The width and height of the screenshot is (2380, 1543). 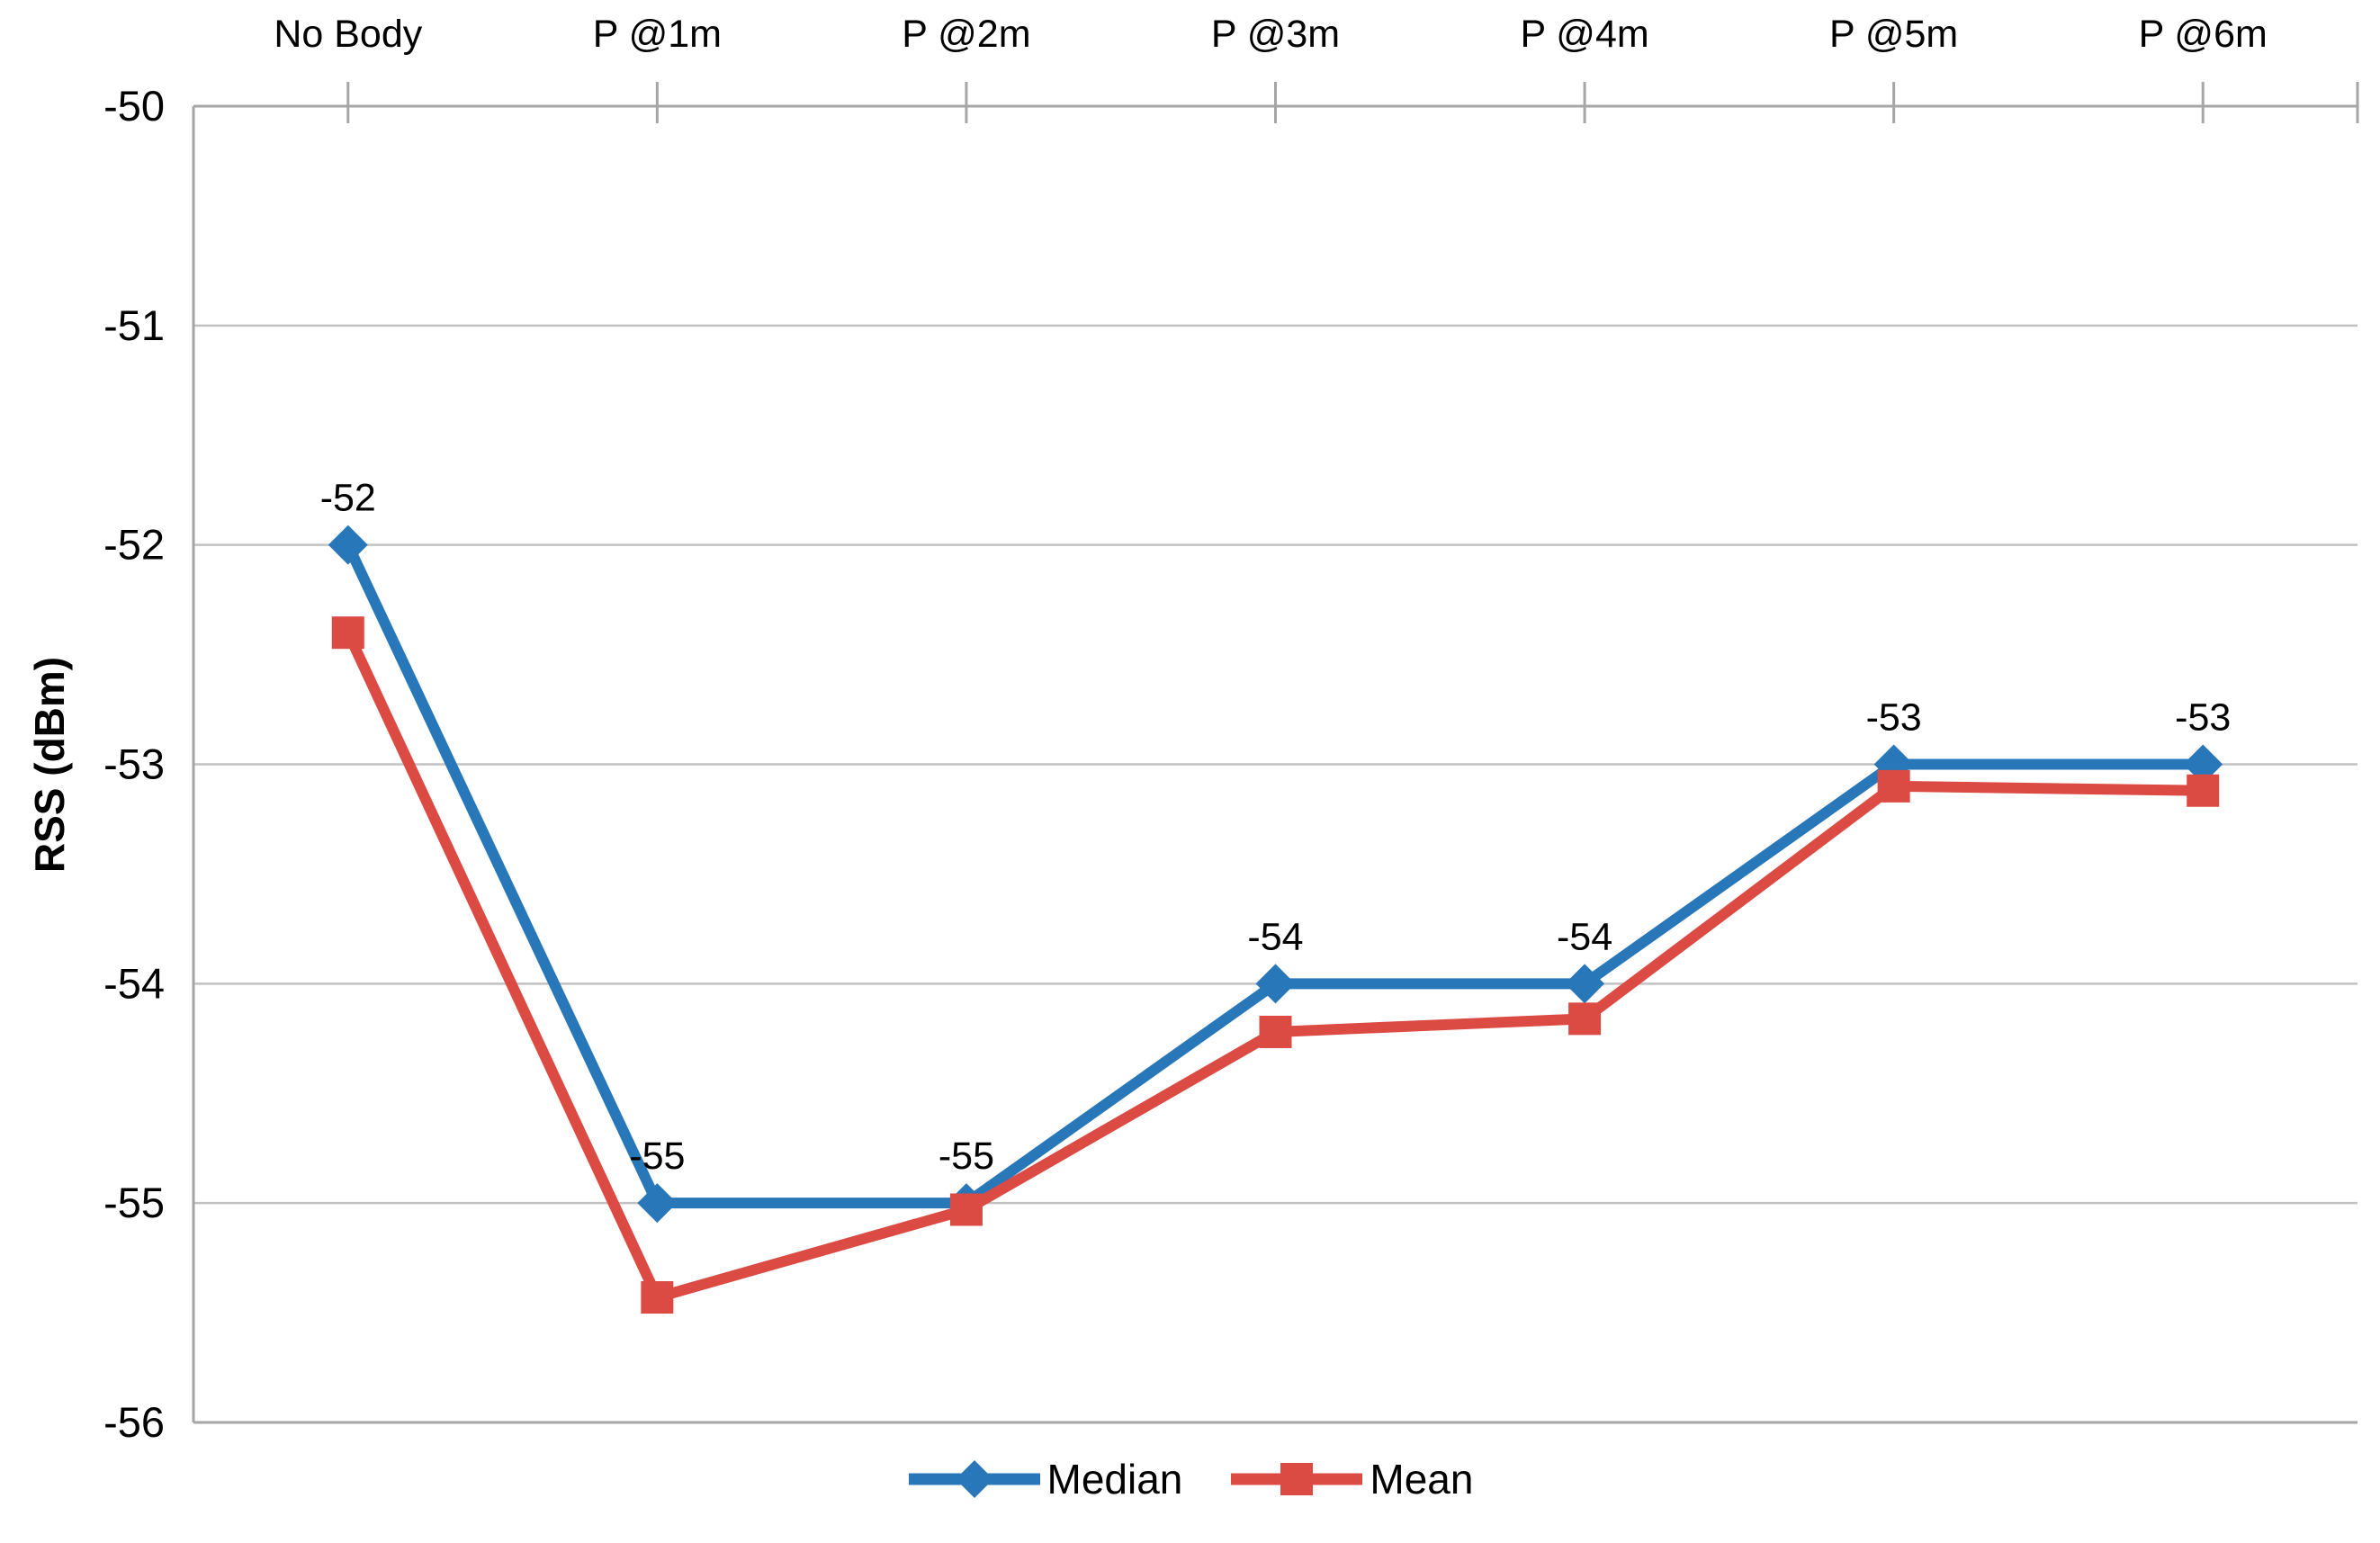 I want to click on y-tick-label--56: -56, so click(x=134, y=1422).